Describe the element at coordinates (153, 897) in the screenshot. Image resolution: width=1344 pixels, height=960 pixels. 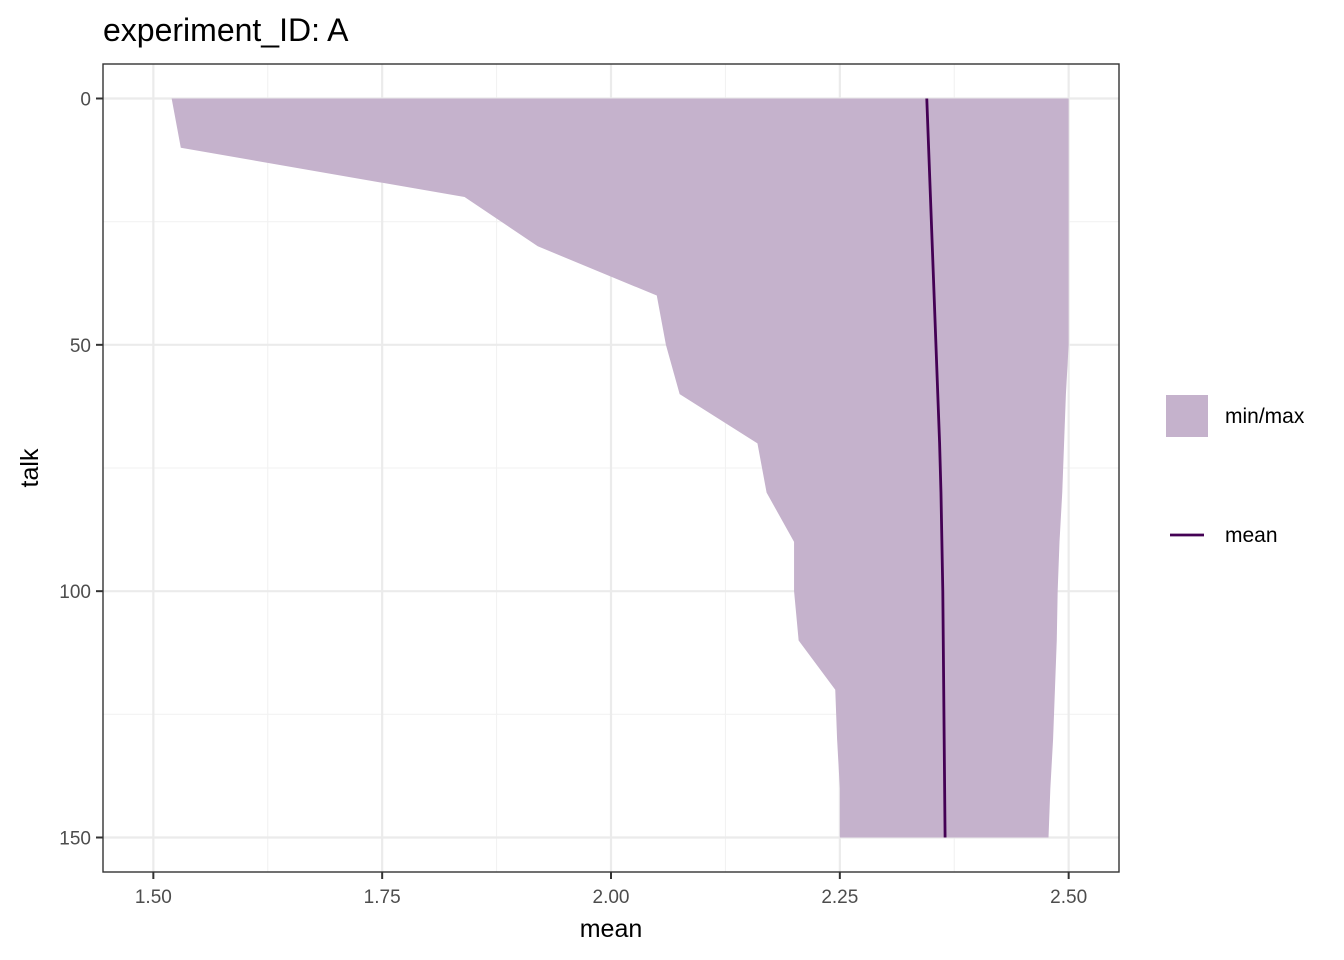
I see `x-tick-label: 1.50` at that location.